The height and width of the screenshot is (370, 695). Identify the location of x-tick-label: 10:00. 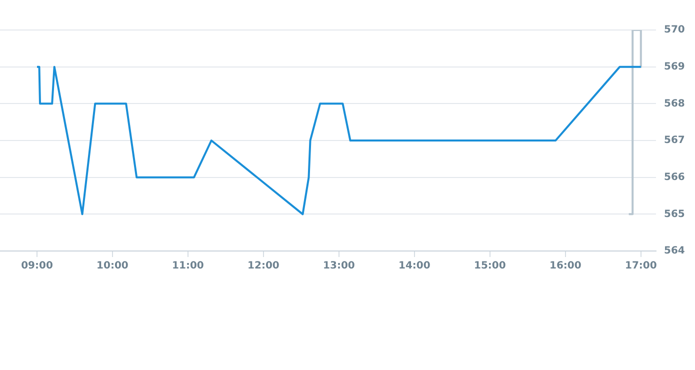
(112, 266).